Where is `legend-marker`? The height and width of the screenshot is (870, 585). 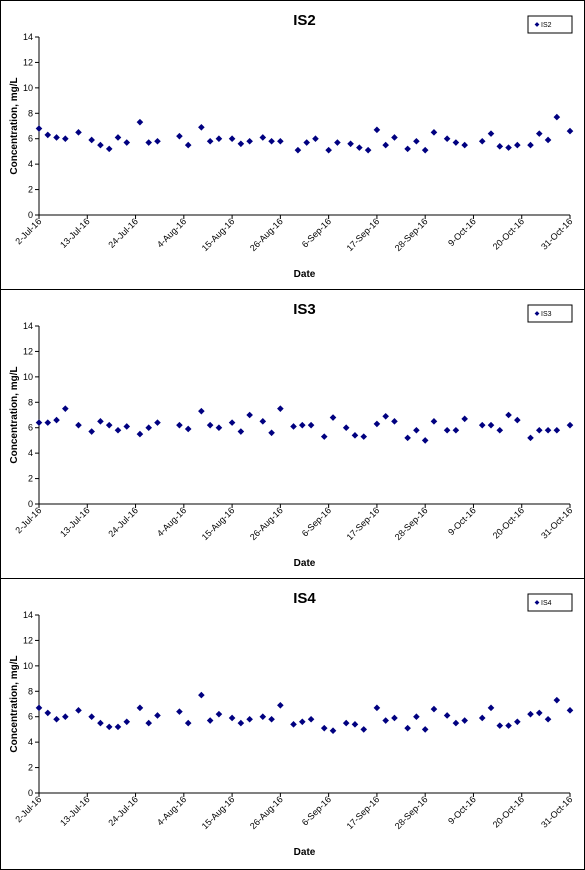 legend-marker is located at coordinates (537, 24).